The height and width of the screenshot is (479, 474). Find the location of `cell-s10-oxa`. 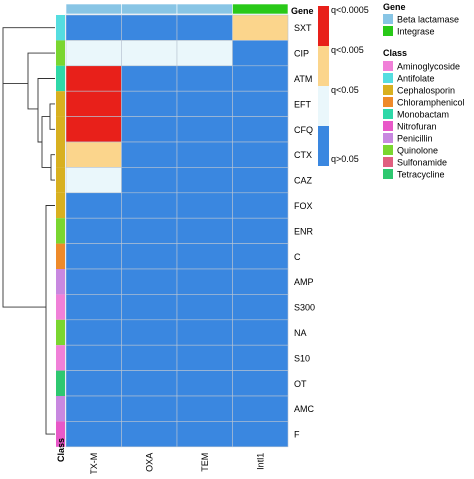

cell-s10-oxa is located at coordinates (149, 357).